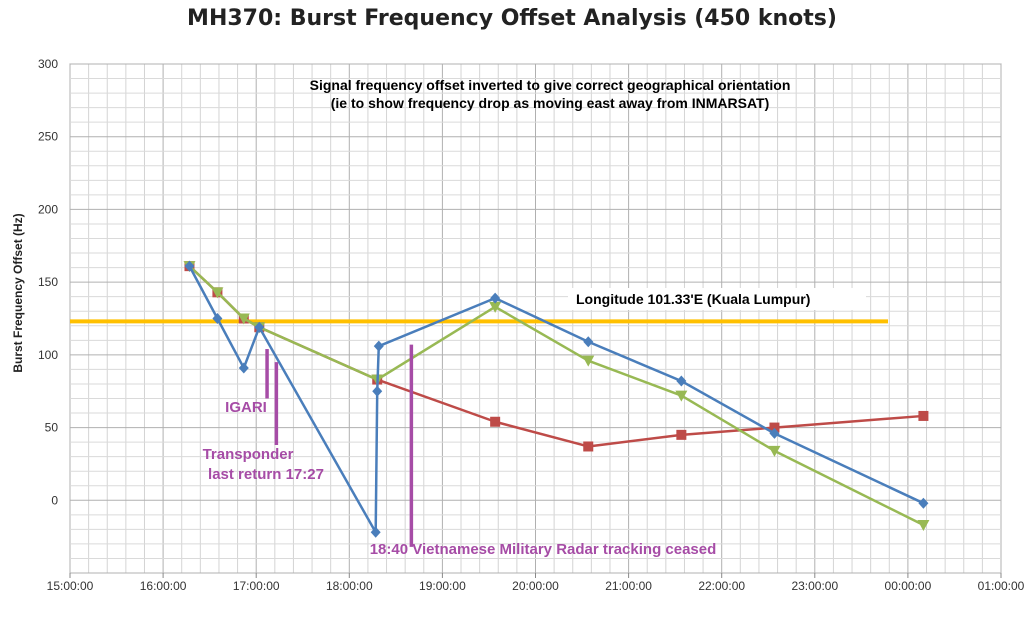 This screenshot has width=1024, height=617. I want to click on x-tick-label: 20:00:00, so click(535, 586).